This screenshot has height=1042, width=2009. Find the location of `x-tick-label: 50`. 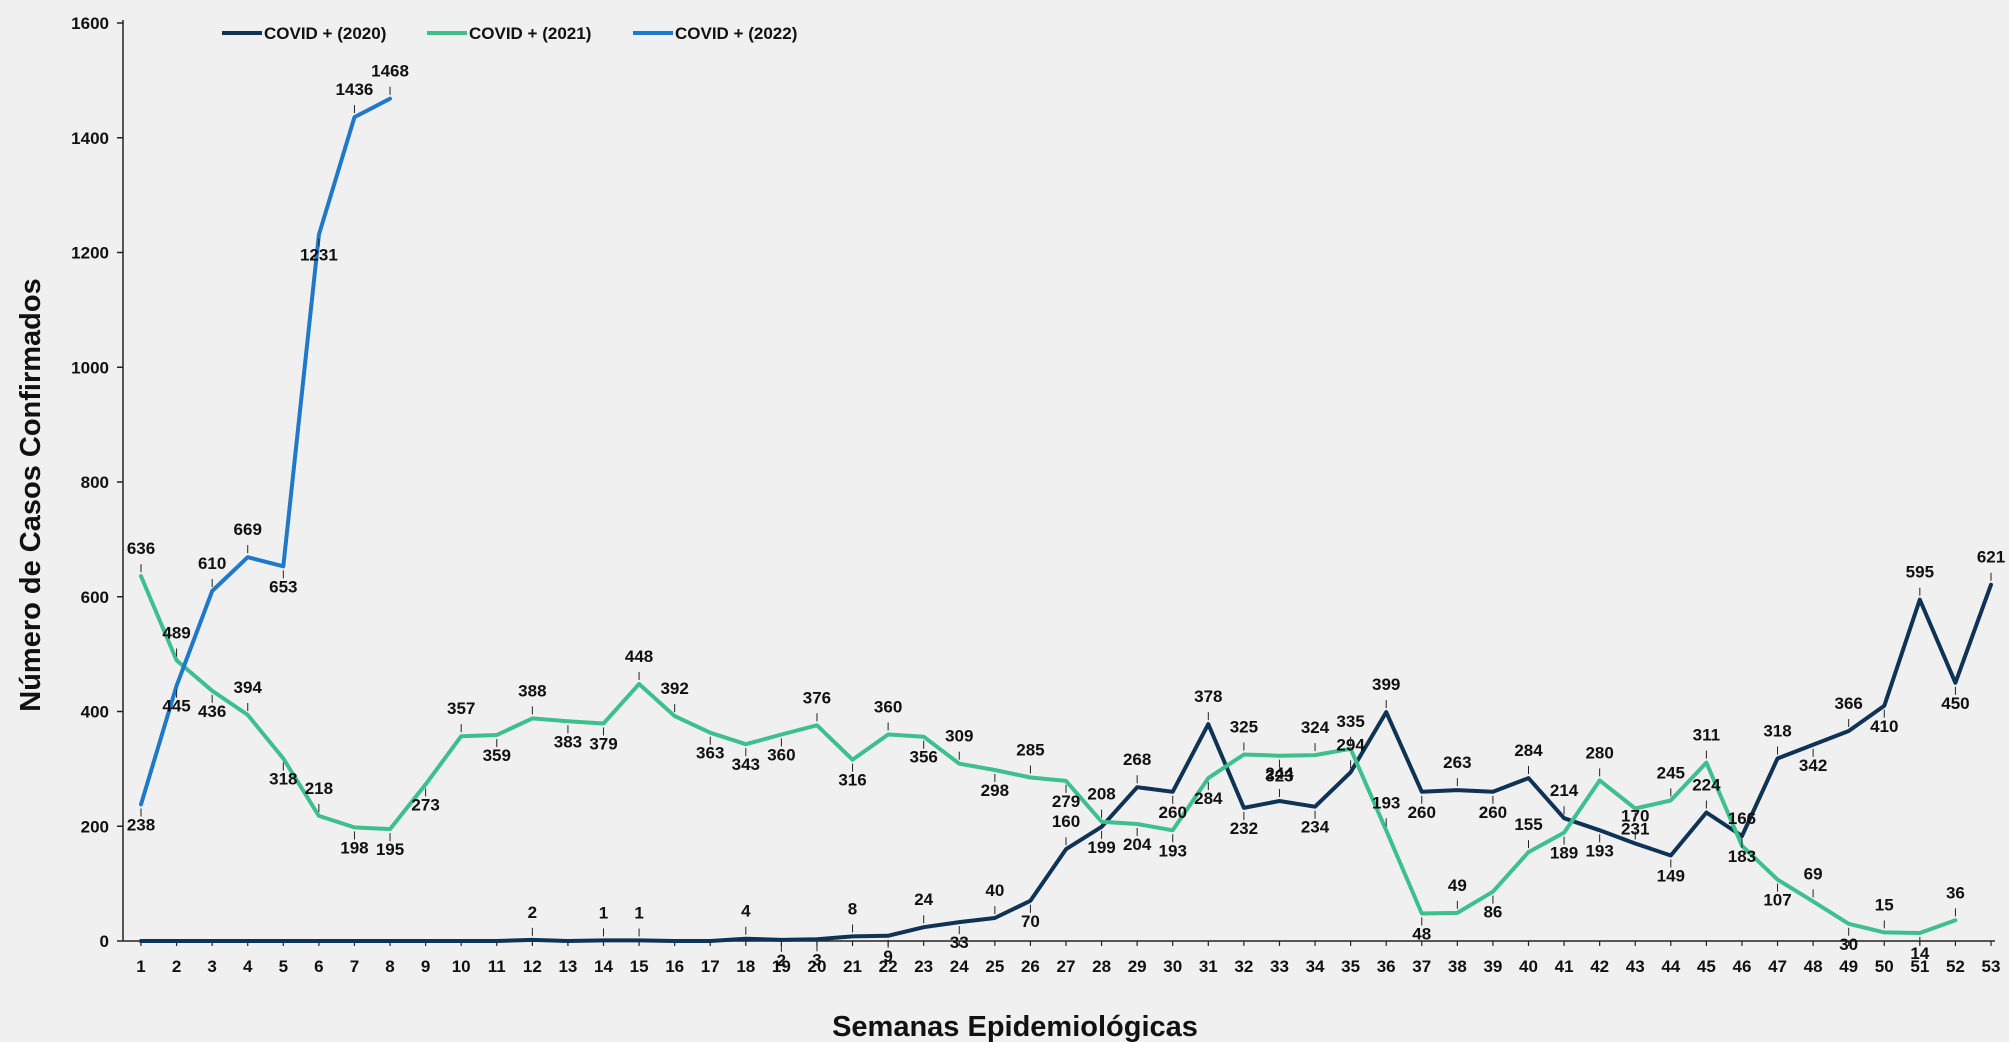

x-tick-label: 50 is located at coordinates (1884, 966).